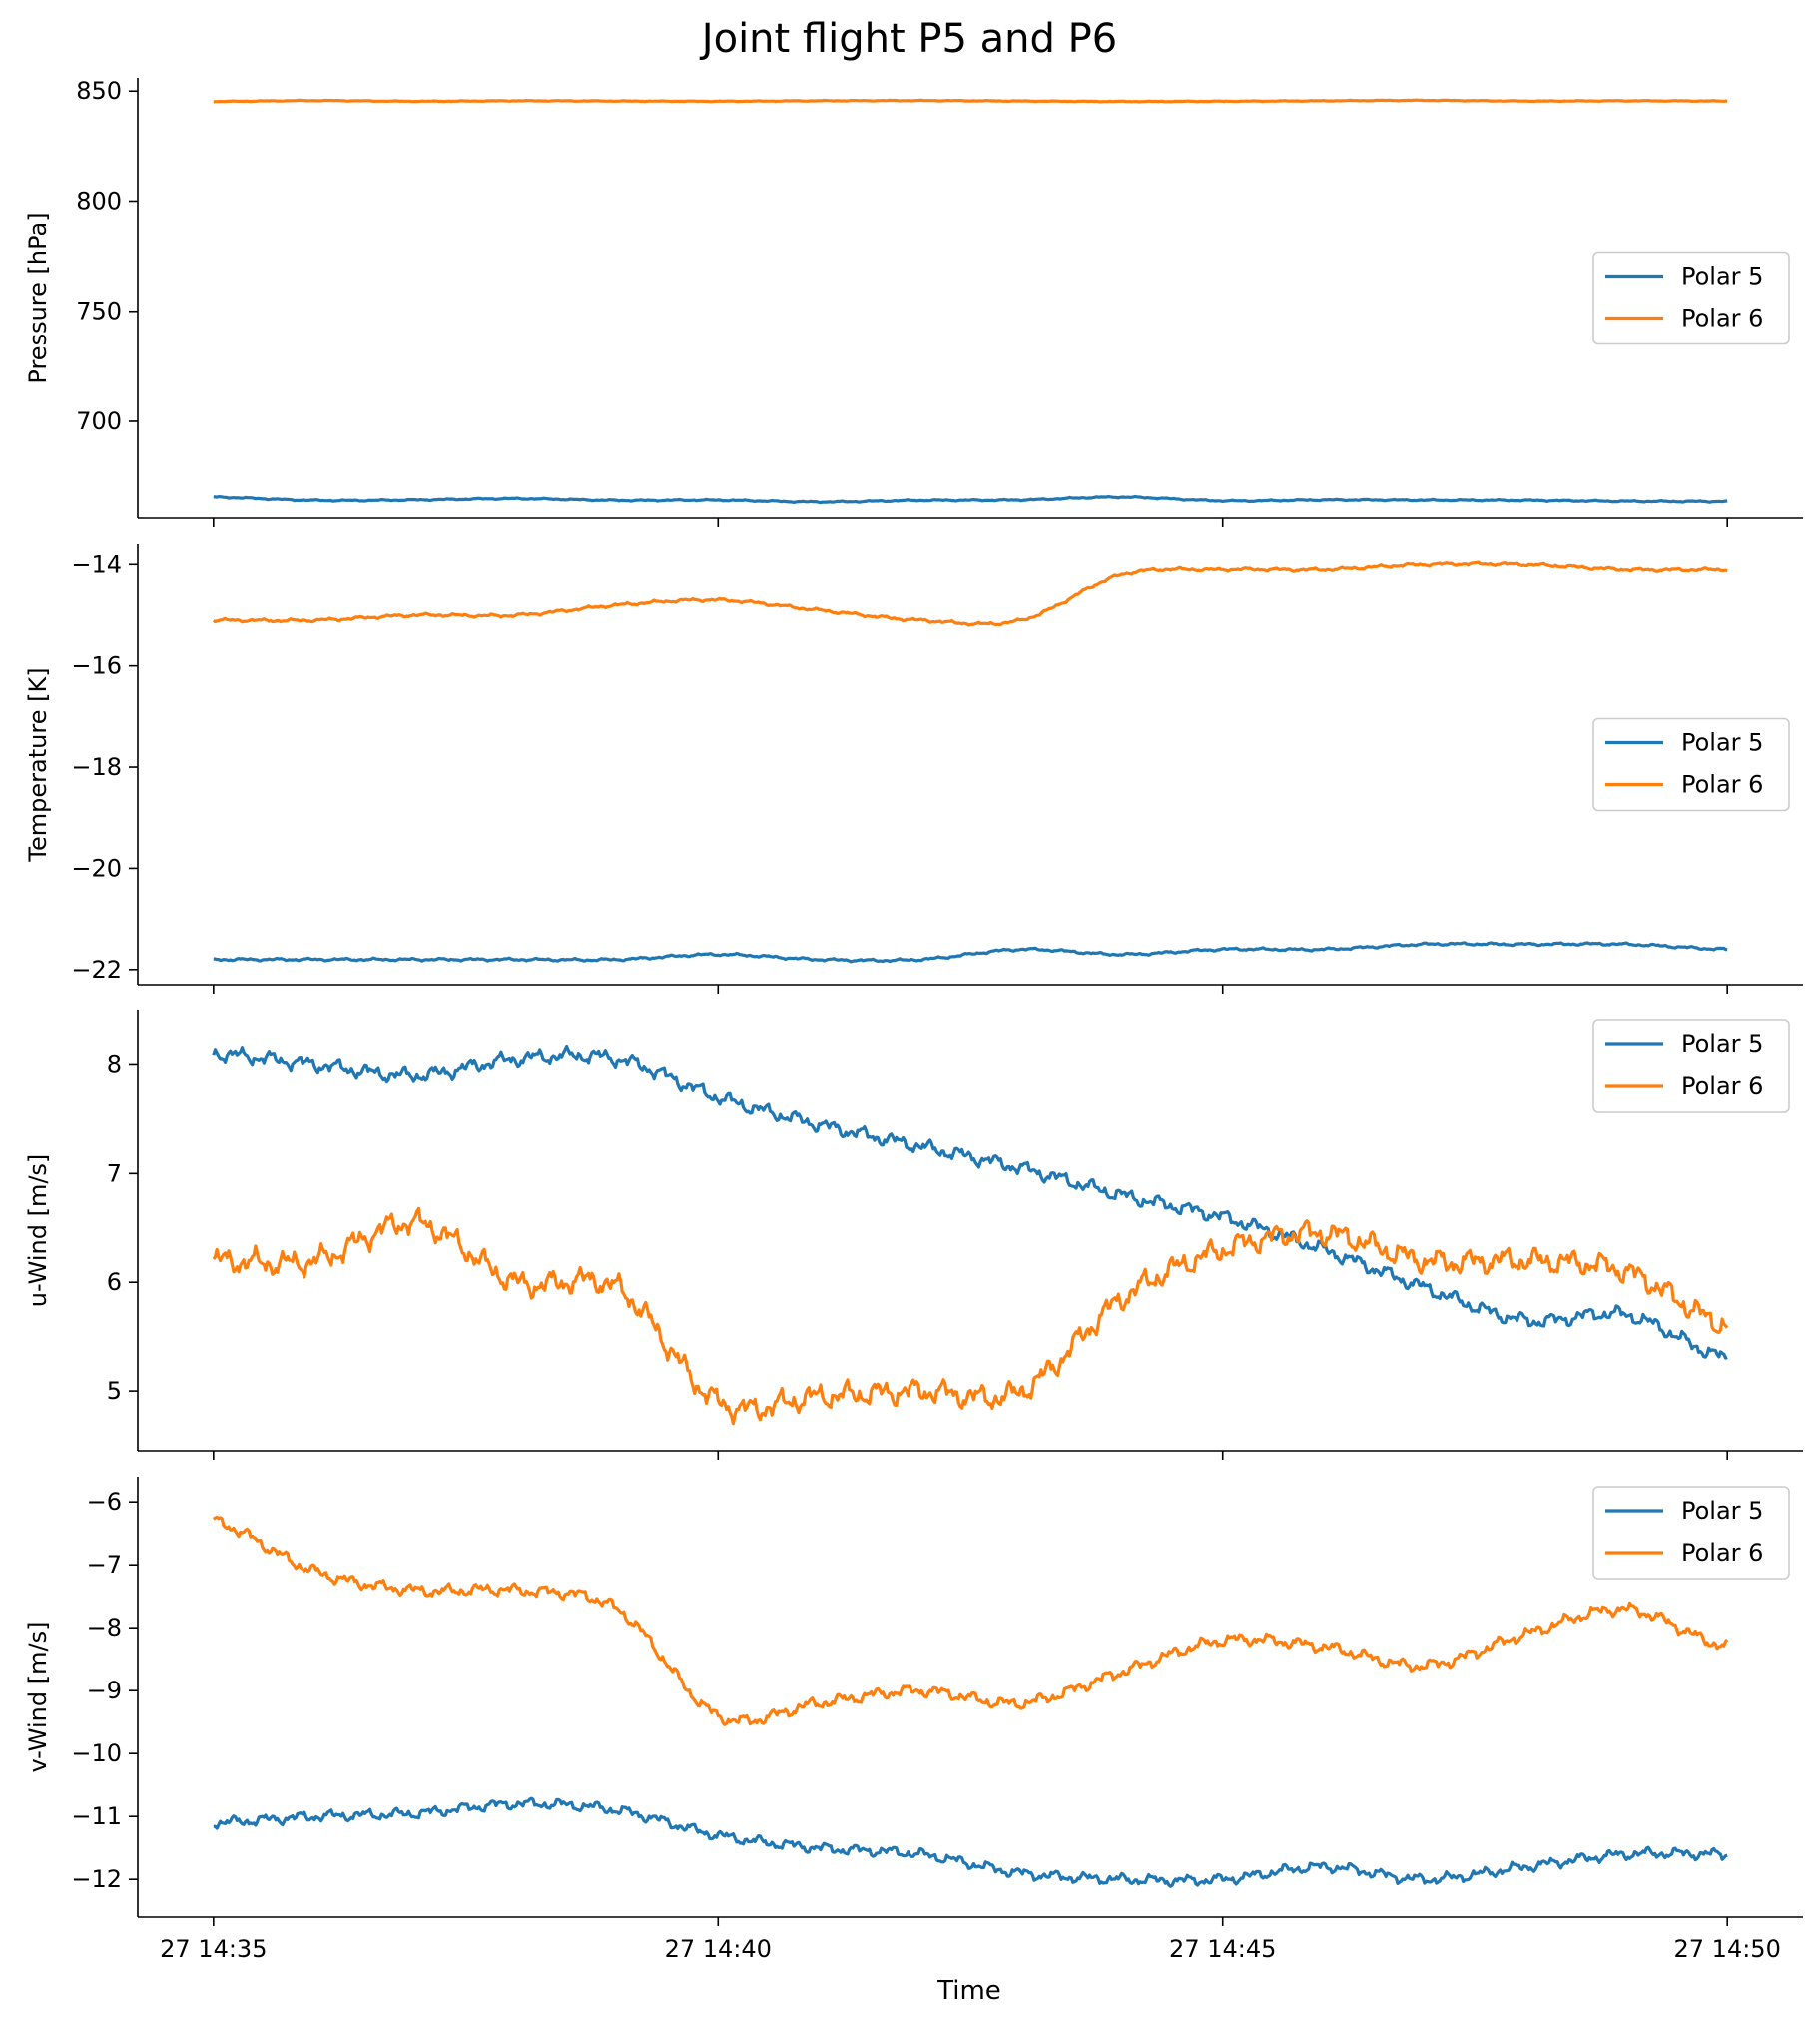 The height and width of the screenshot is (2020, 1820). What do you see at coordinates (1722, 1553) in the screenshot?
I see `v-wind-legend-label-polar6: Polar 6` at bounding box center [1722, 1553].